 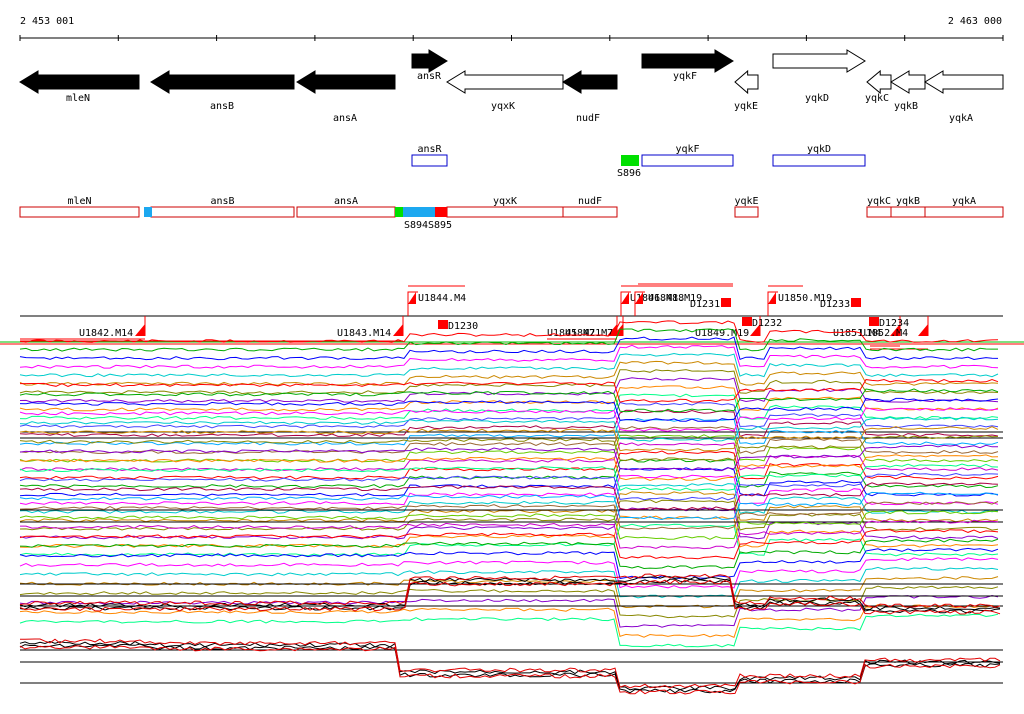 I want to click on upshift-marker-u1852-m4, so click(x=923, y=330).